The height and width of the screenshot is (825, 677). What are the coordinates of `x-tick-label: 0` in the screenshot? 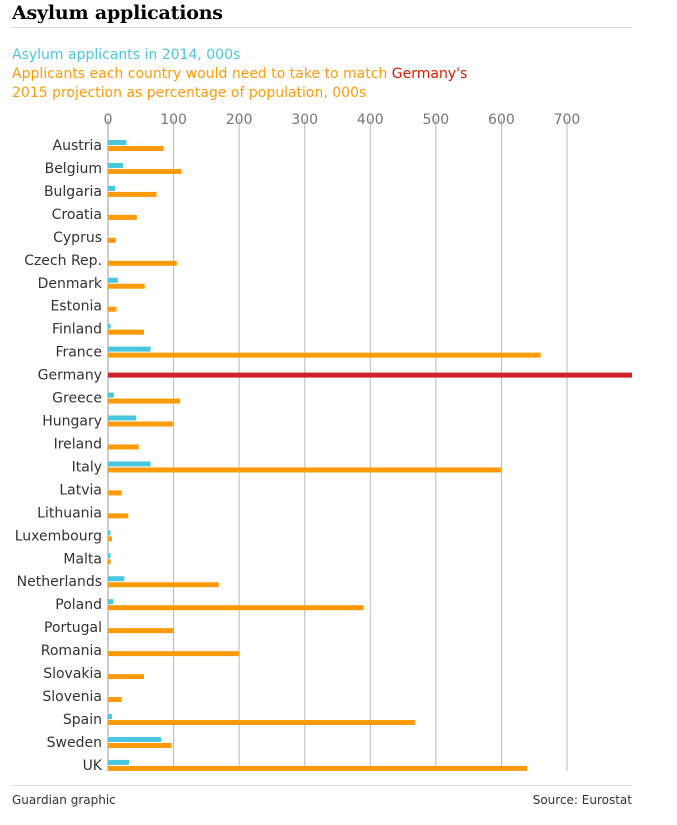 It's located at (108, 120).